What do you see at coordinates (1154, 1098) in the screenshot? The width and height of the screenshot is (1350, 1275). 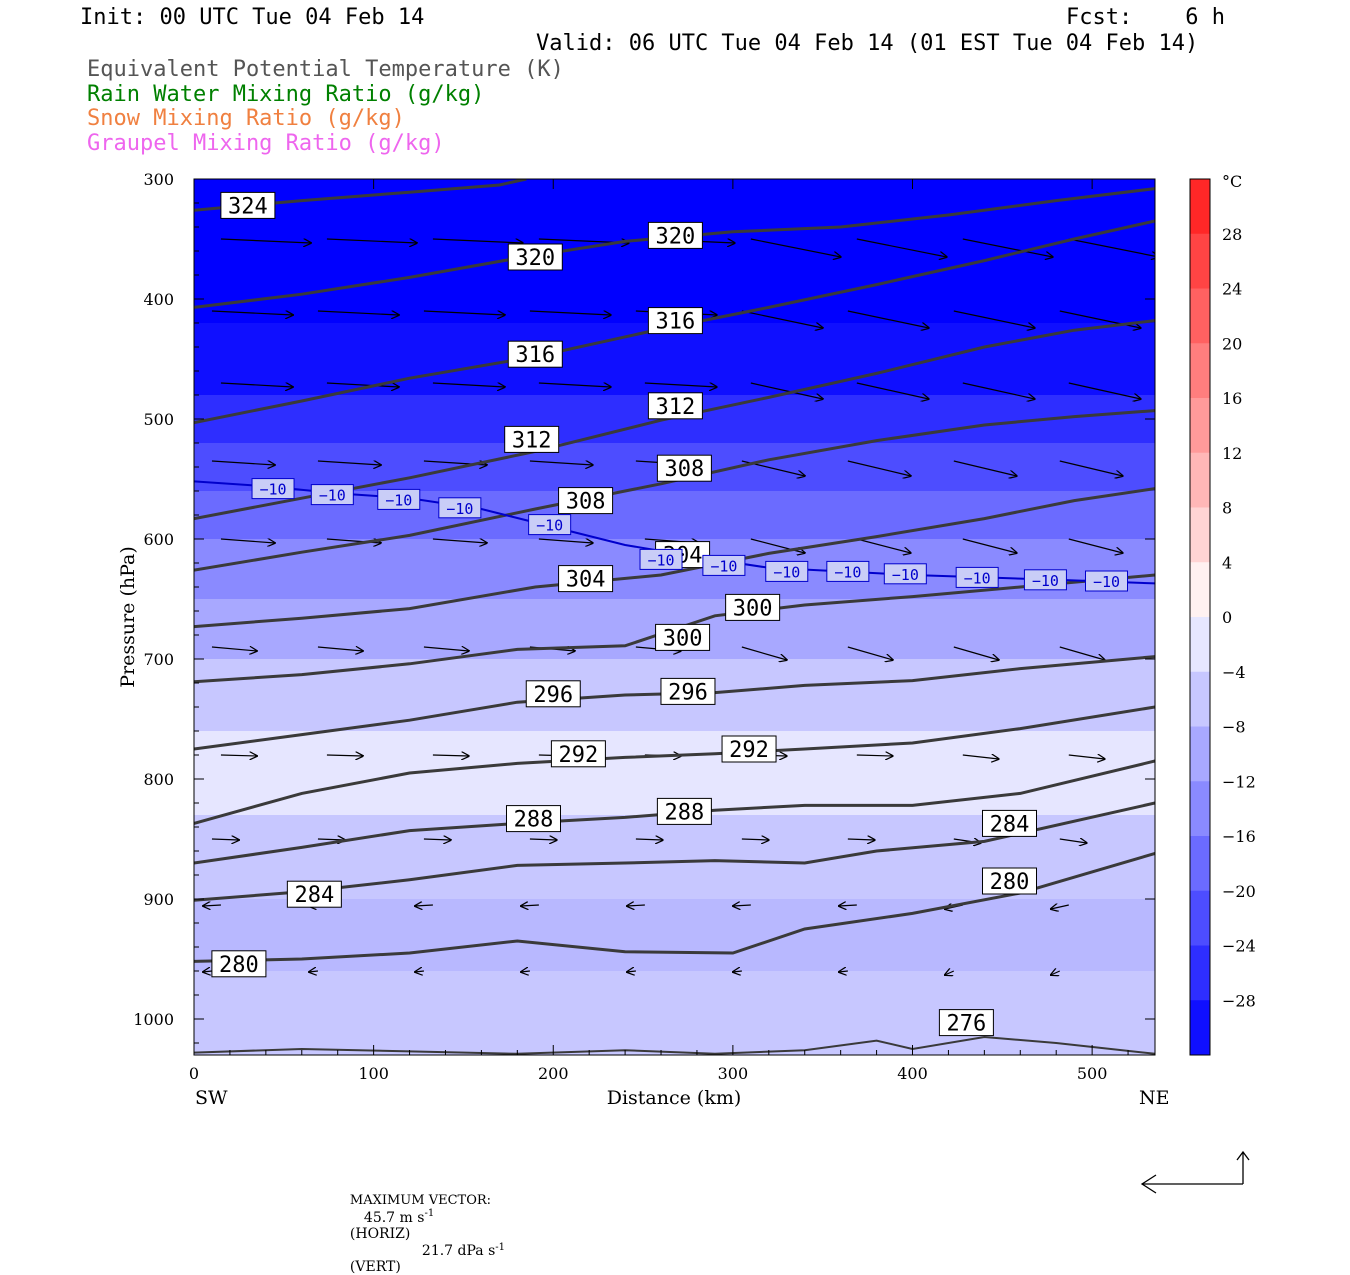 I see `ne-end-label: NE` at bounding box center [1154, 1098].